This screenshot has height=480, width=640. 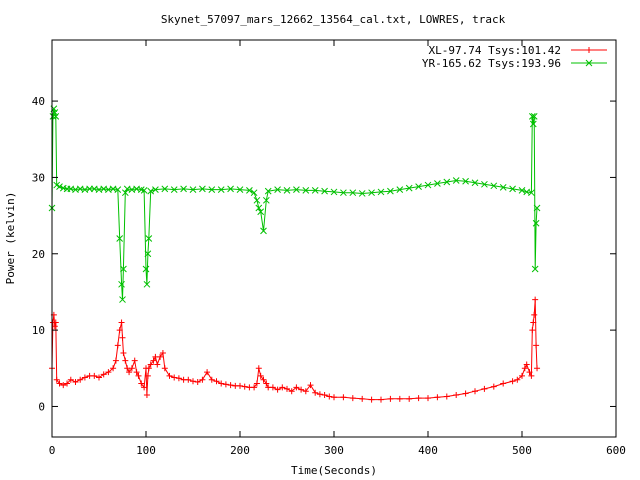 I want to click on y-tick-label: 40, so click(x=38, y=101).